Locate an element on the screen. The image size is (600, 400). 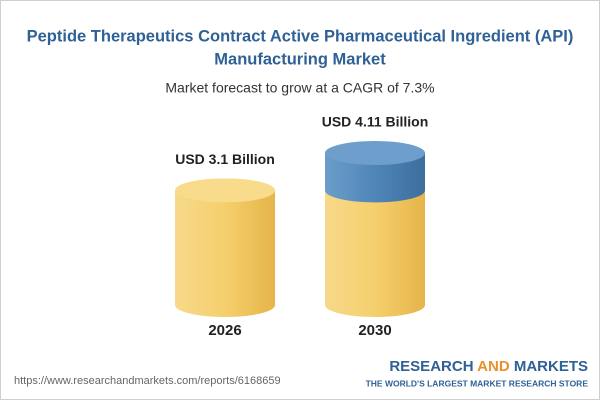
logo-word: AND is located at coordinates (493, 366).